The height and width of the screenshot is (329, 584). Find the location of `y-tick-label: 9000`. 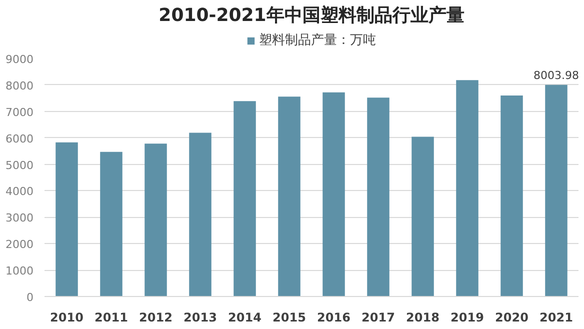

y-tick-label: 9000 is located at coordinates (20, 59).